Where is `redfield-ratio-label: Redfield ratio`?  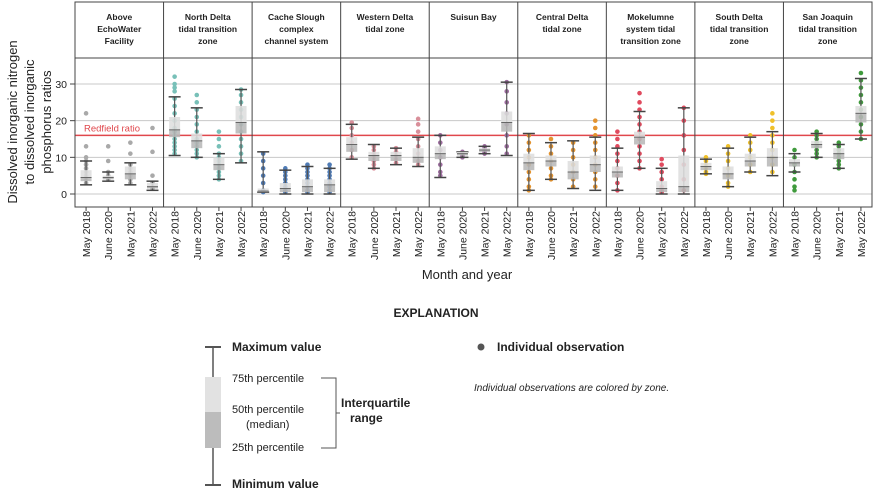 redfield-ratio-label: Redfield ratio is located at coordinates (112, 128).